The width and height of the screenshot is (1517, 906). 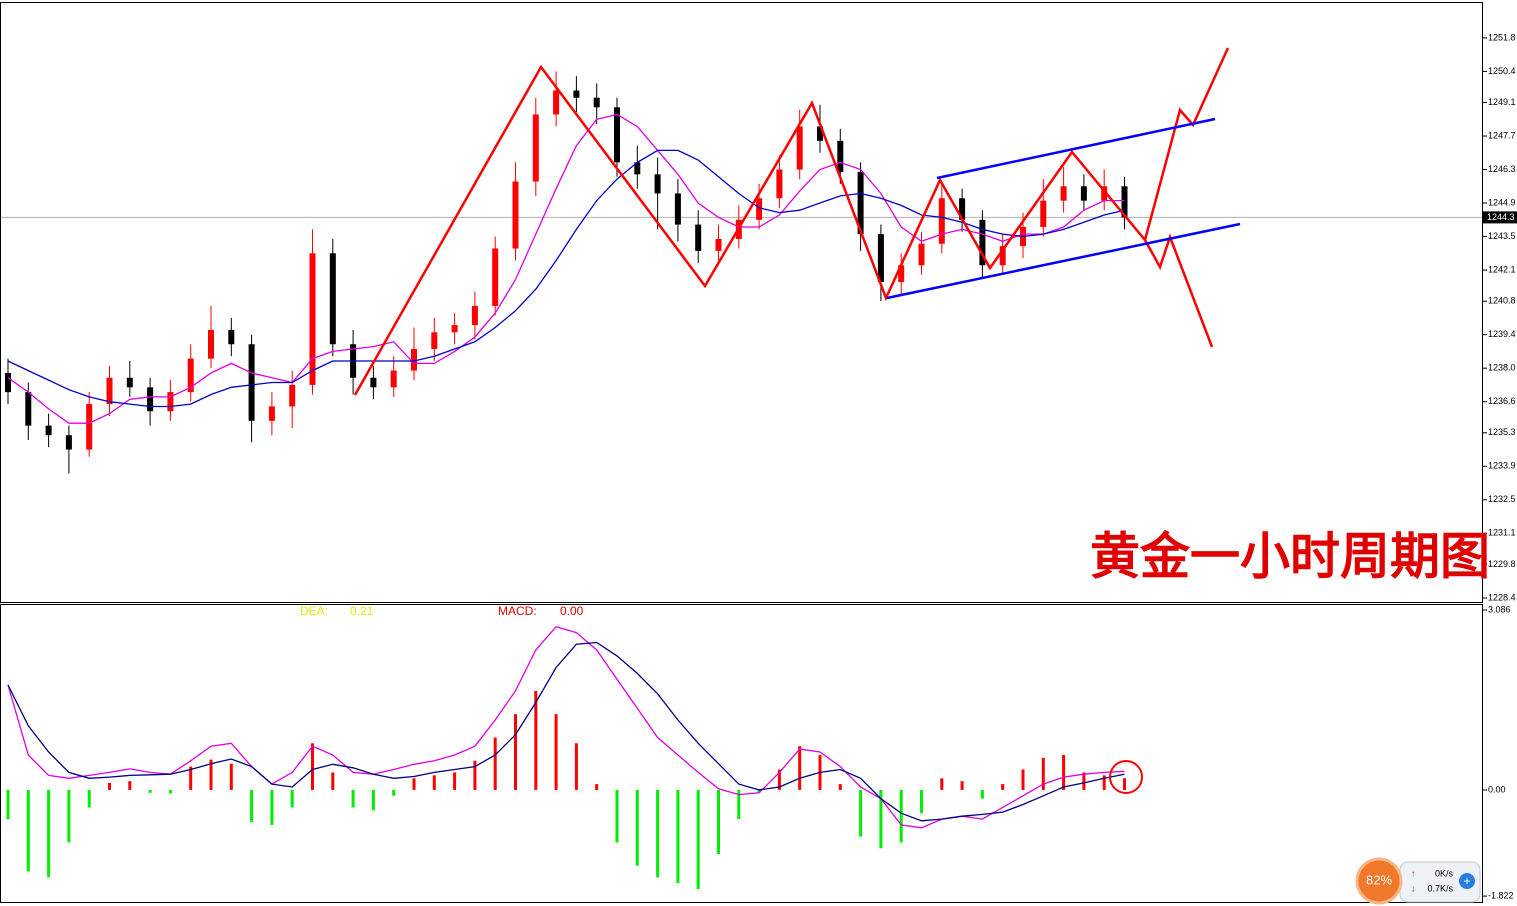 I want to click on y-tick-label: 1231.1, so click(x=1502, y=533).